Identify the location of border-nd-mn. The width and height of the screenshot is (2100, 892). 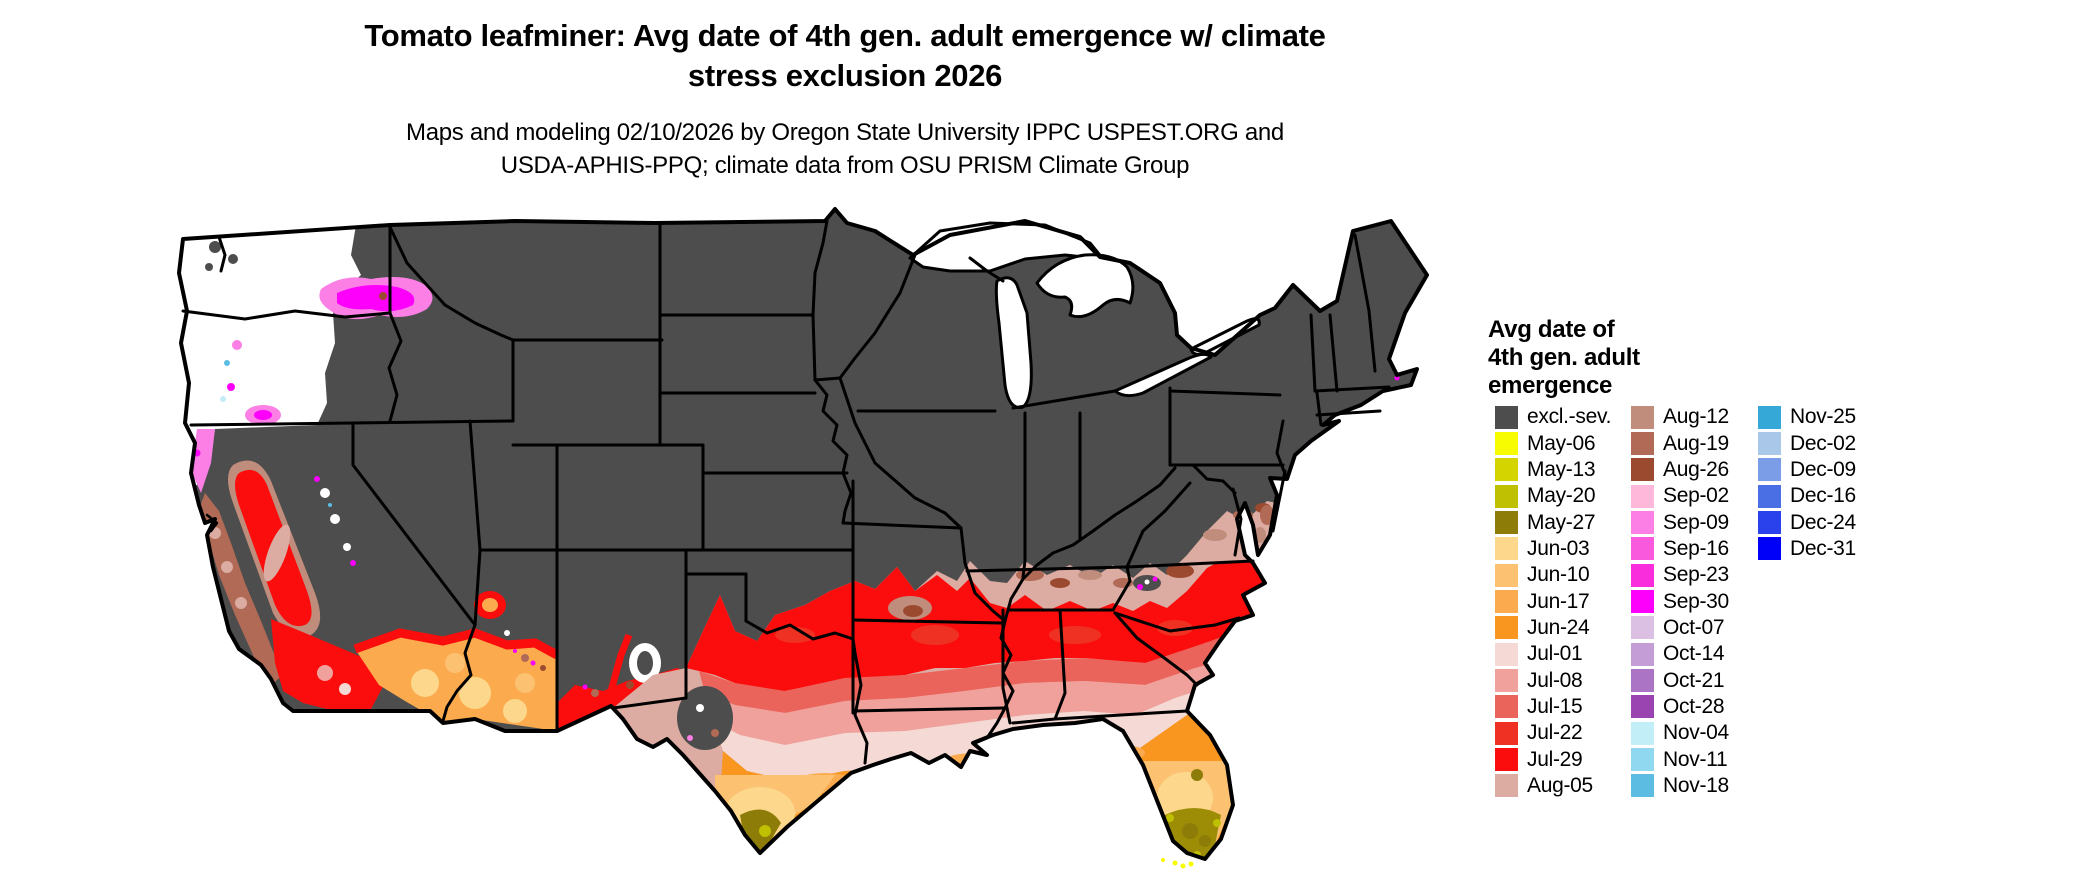
(820, 268).